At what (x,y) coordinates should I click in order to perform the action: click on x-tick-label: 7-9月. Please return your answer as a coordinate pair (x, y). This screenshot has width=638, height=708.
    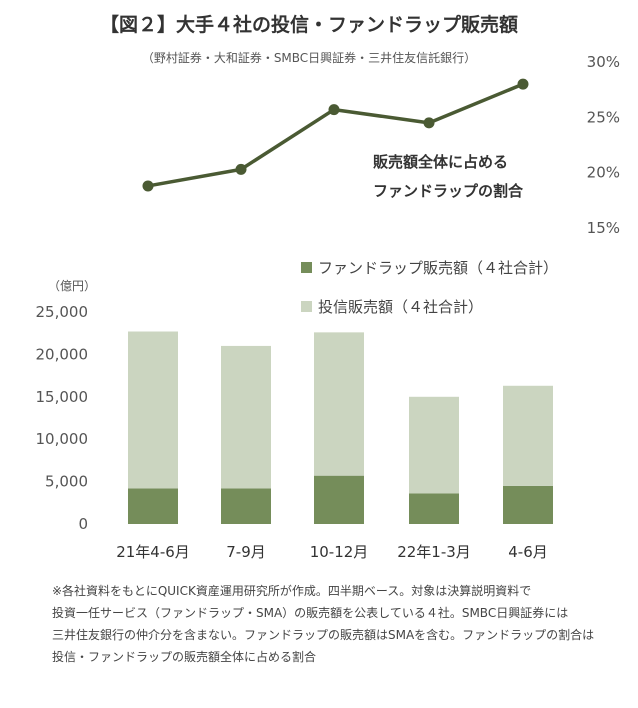
    Looking at the image, I should click on (246, 552).